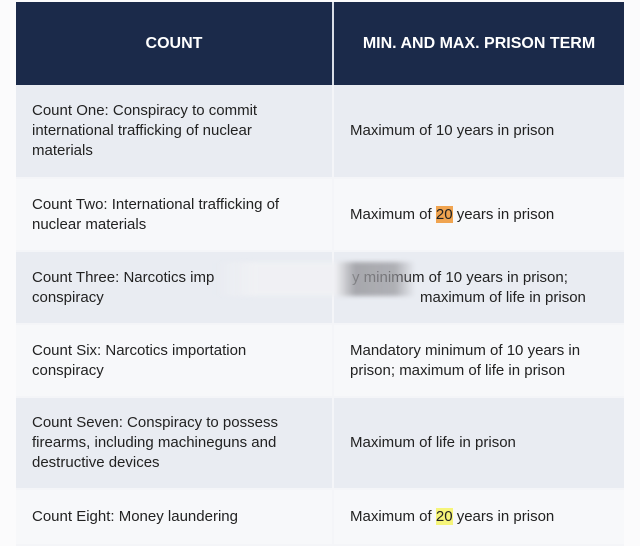 The width and height of the screenshot is (640, 546). Describe the element at coordinates (68, 297) in the screenshot. I see `count-text-line2: conspiracy` at that location.